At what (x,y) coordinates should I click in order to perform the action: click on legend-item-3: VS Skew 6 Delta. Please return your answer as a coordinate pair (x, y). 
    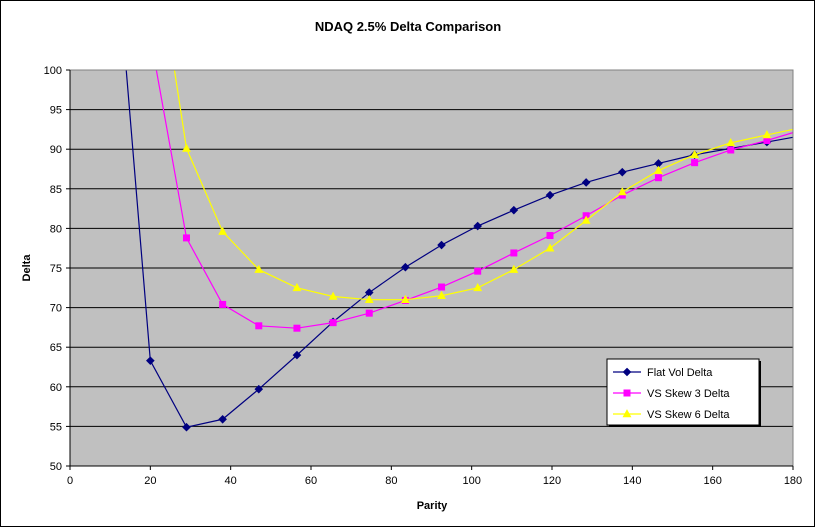
    Looking at the image, I should click on (671, 415).